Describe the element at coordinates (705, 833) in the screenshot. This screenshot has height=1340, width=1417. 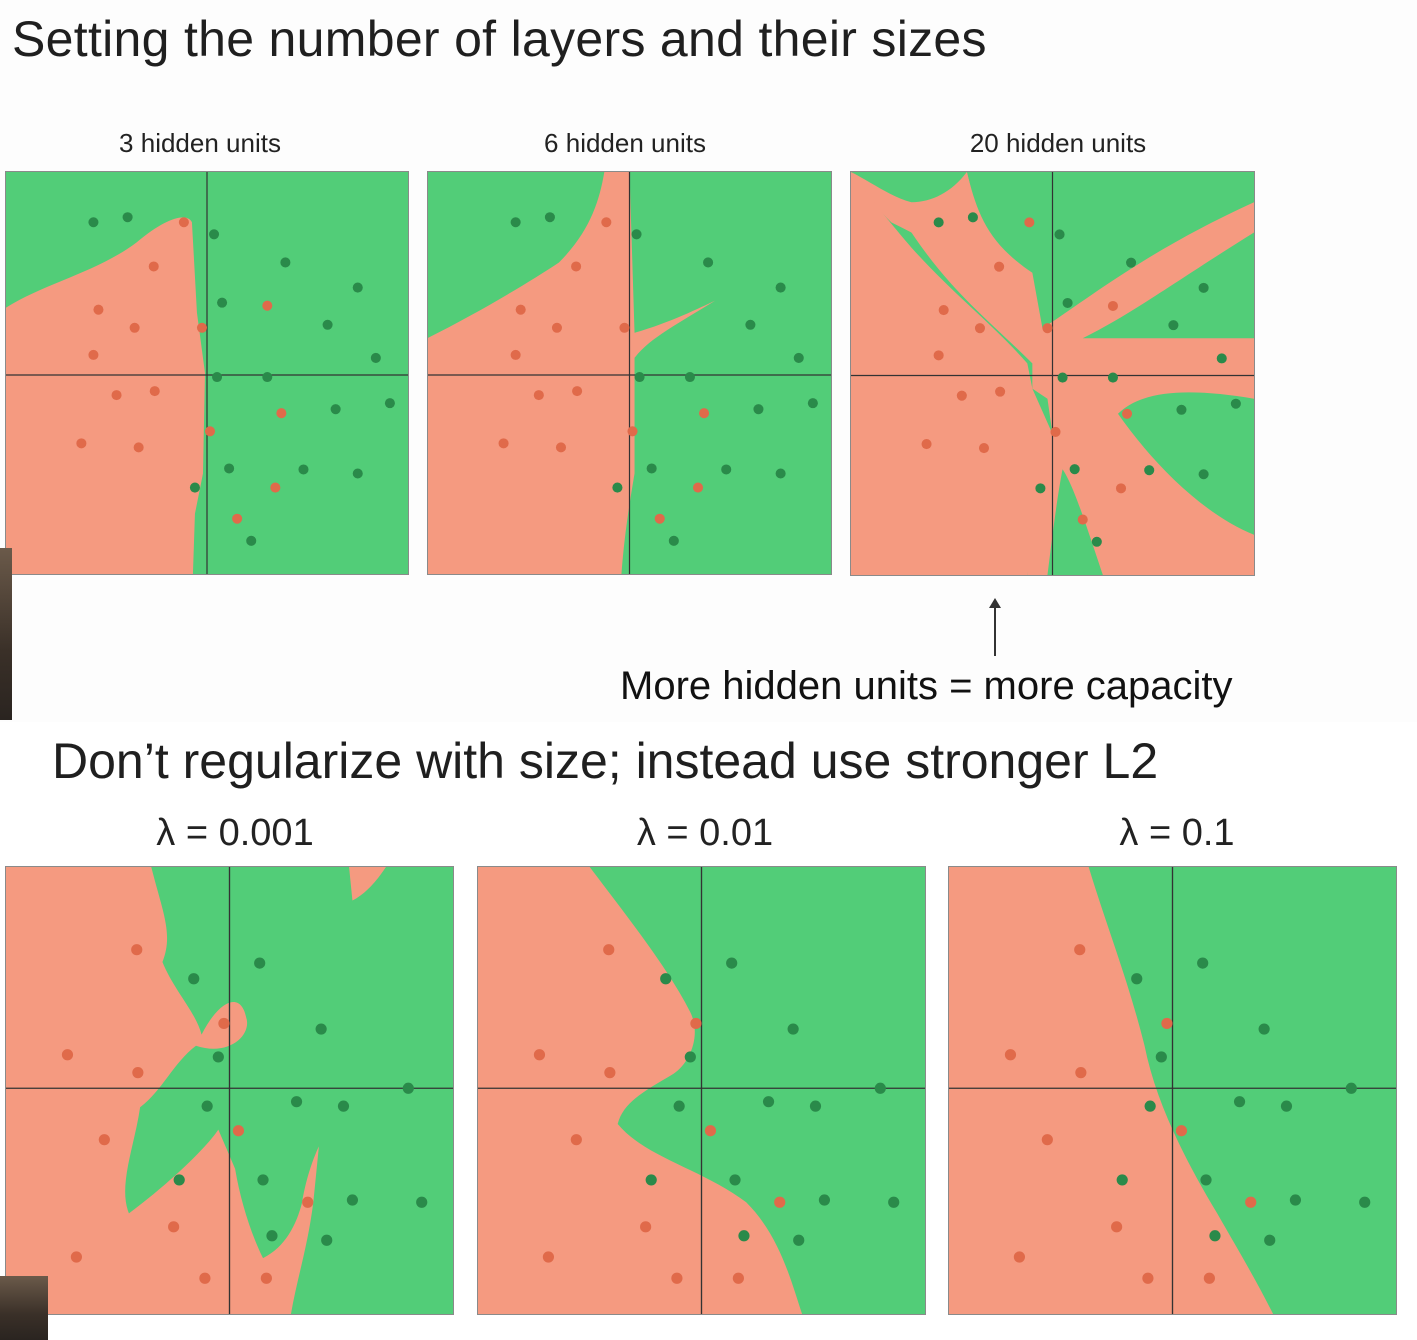
I see `panel-label-lambda-001: λ = 0.01` at that location.